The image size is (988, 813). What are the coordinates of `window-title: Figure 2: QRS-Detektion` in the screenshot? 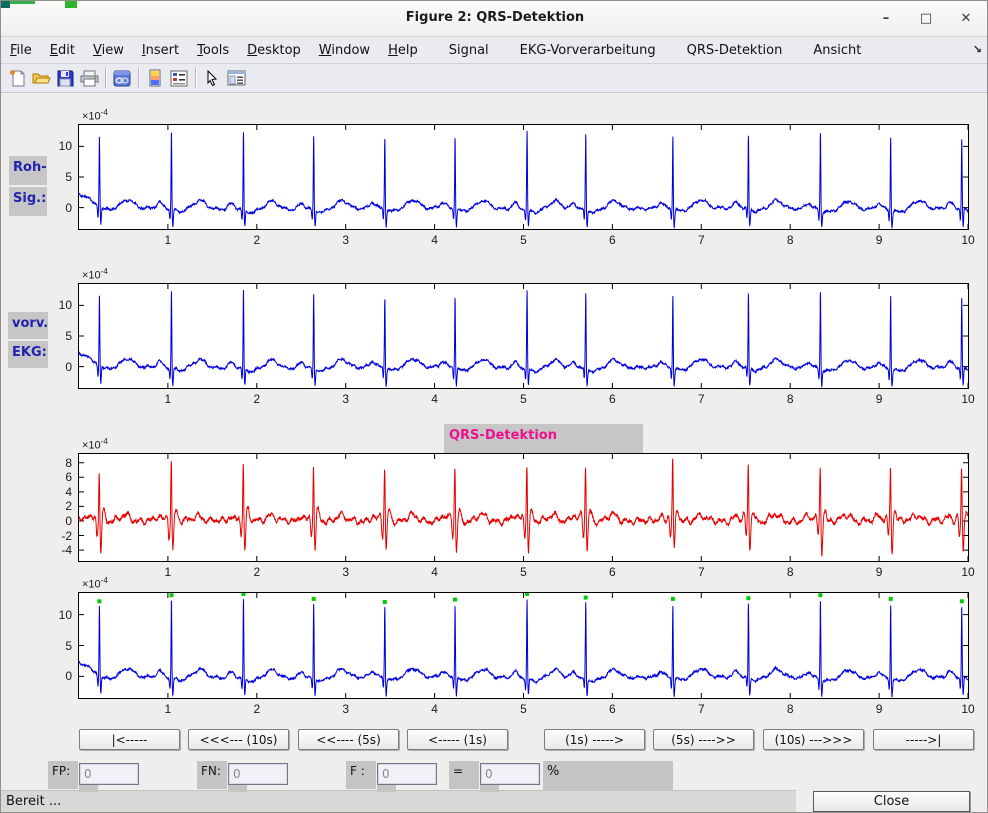 It's located at (495, 17).